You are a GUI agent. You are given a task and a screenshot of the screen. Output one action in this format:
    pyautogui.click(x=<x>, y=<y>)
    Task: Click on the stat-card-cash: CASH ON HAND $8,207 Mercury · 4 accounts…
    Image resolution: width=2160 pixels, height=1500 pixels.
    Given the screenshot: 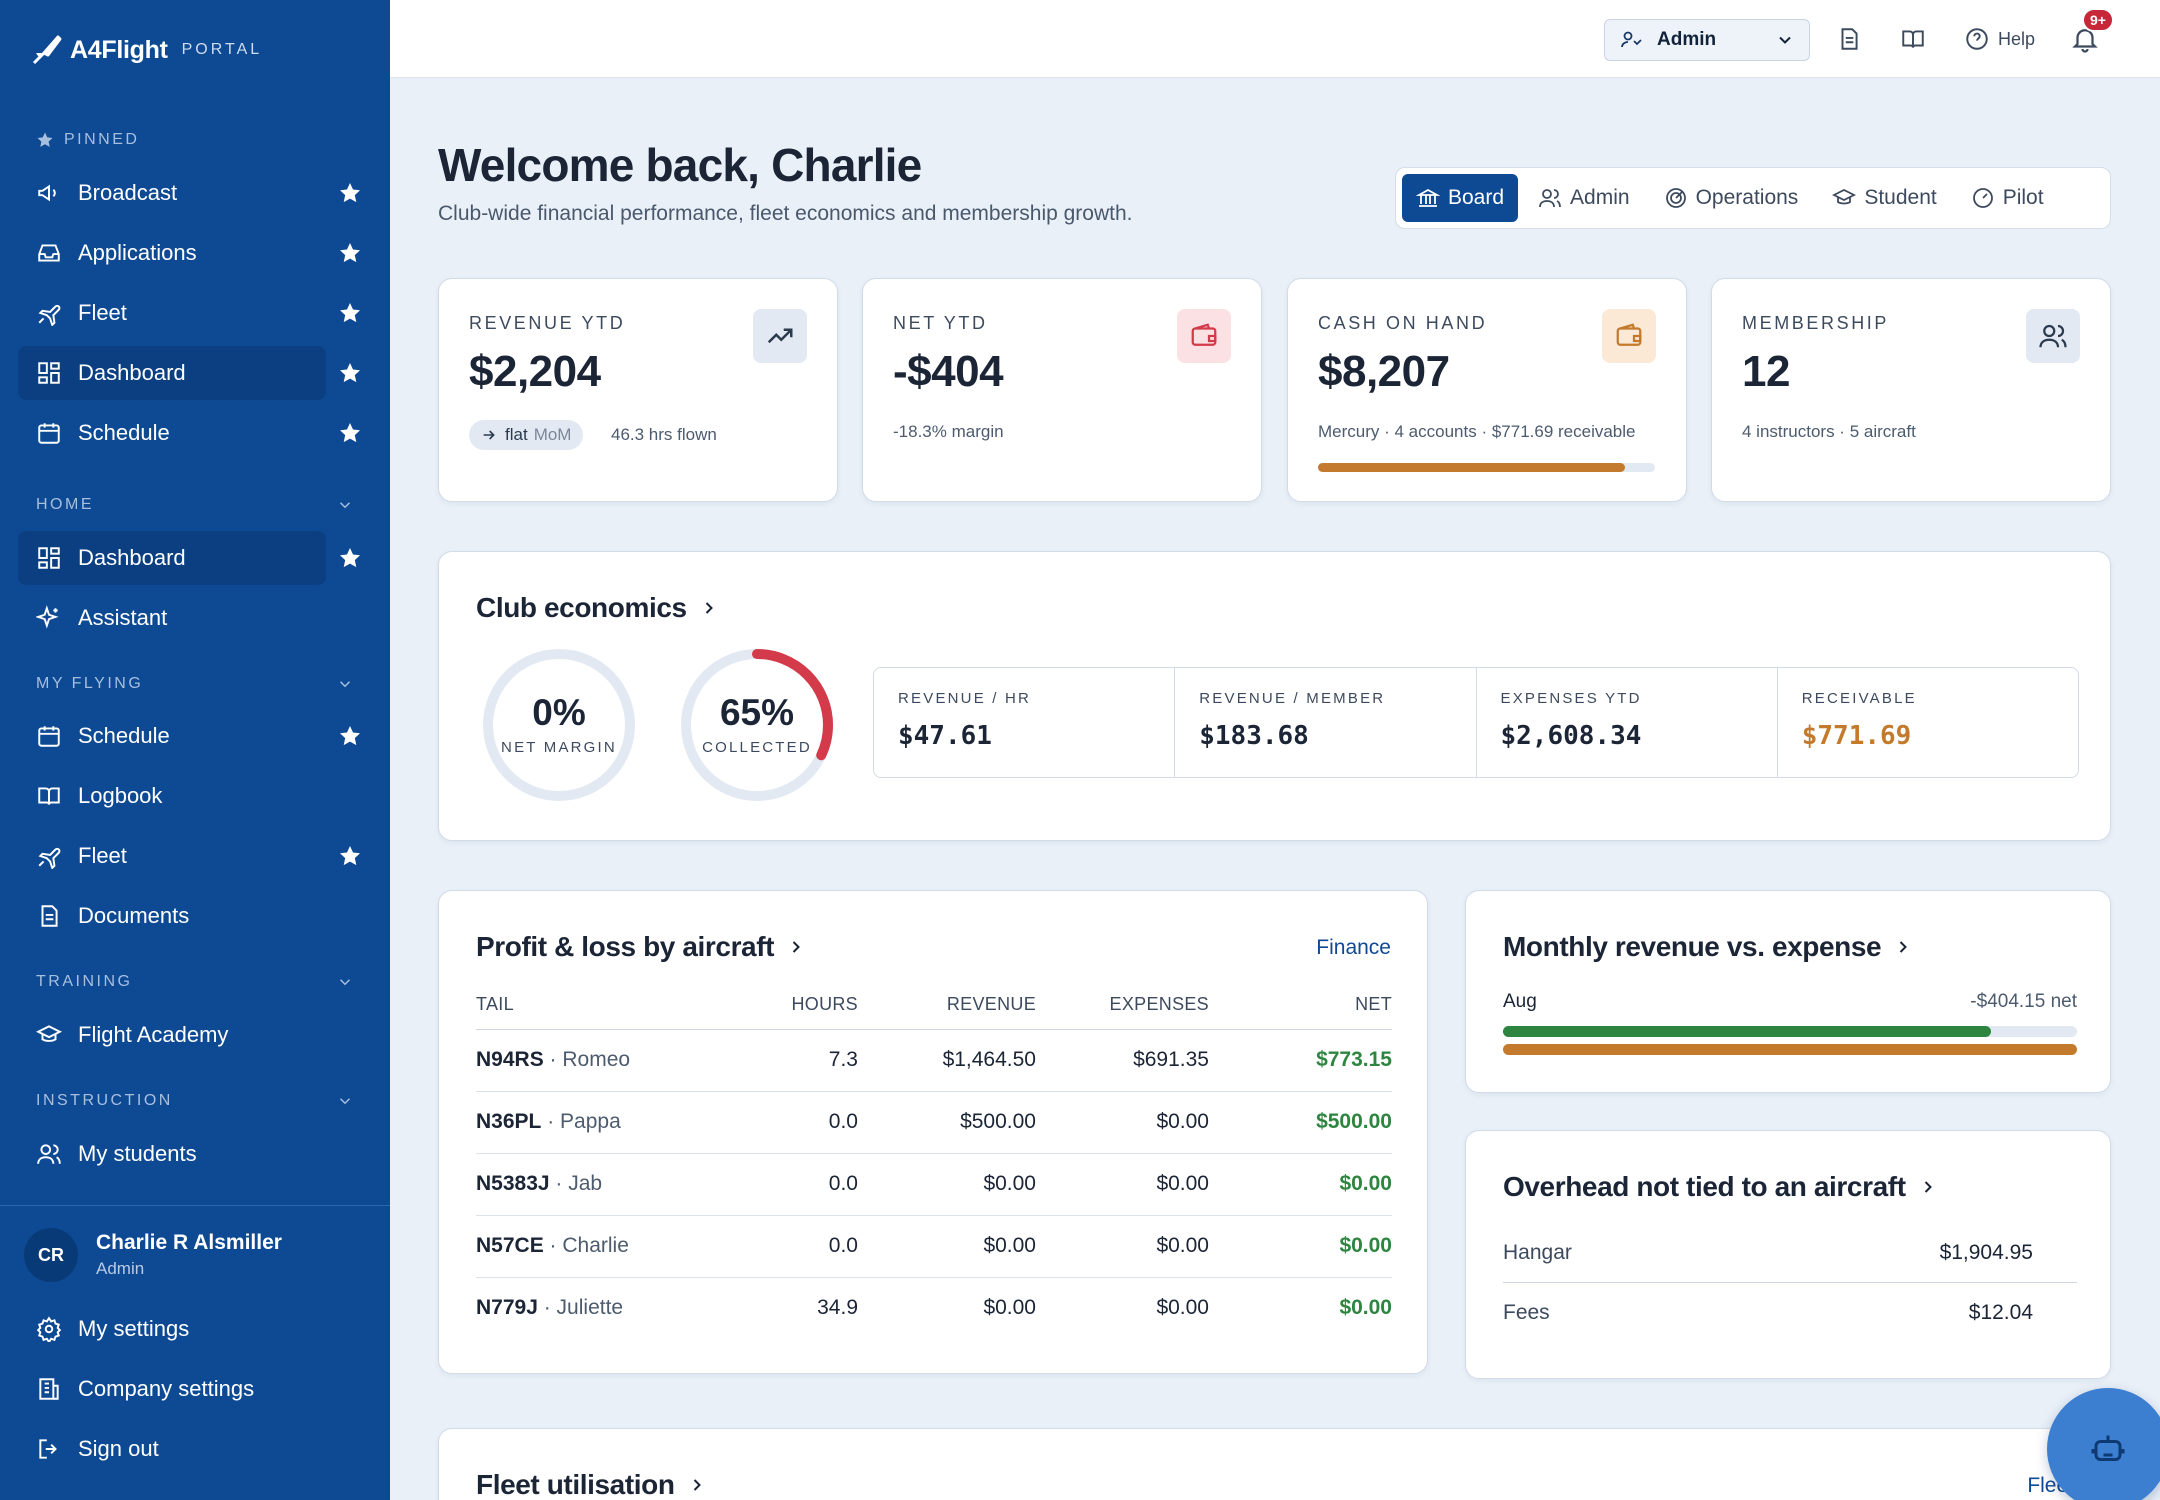 What is the action you would take?
    pyautogui.click(x=1487, y=390)
    